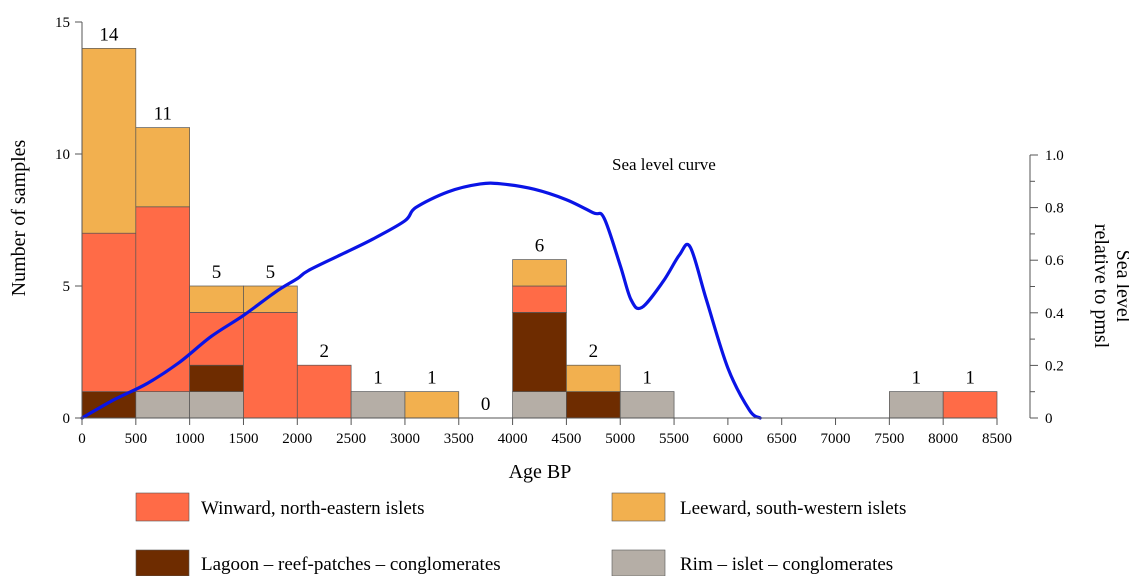 The height and width of the screenshot is (576, 1129). Describe the element at coordinates (190, 439) in the screenshot. I see `x-tick-label: 1000` at that location.